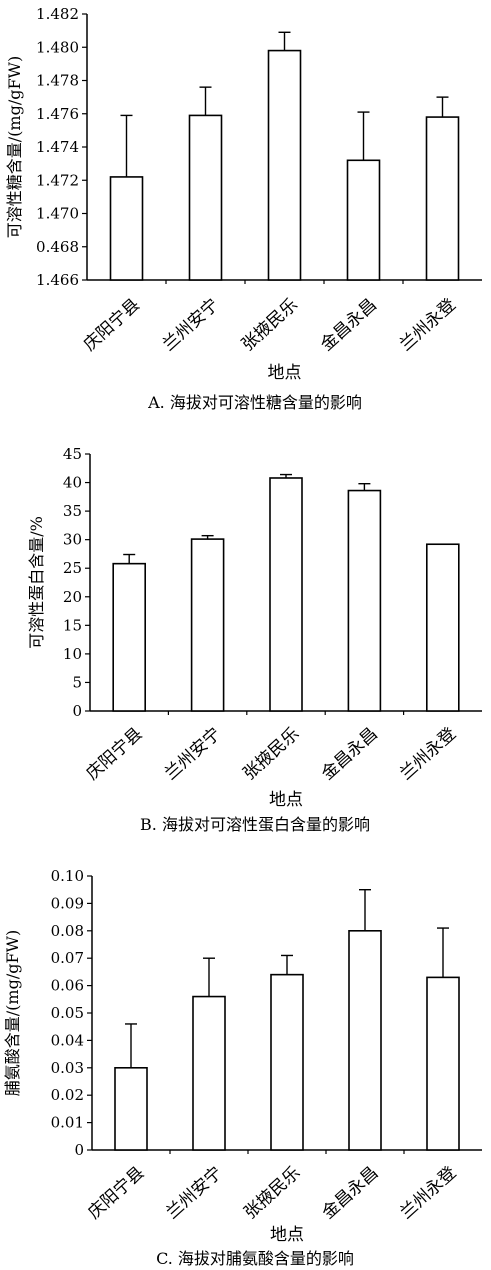 This screenshot has height=1270, width=491. Describe the element at coordinates (67, 1040) in the screenshot. I see `y-tick-label: 0.04` at that location.